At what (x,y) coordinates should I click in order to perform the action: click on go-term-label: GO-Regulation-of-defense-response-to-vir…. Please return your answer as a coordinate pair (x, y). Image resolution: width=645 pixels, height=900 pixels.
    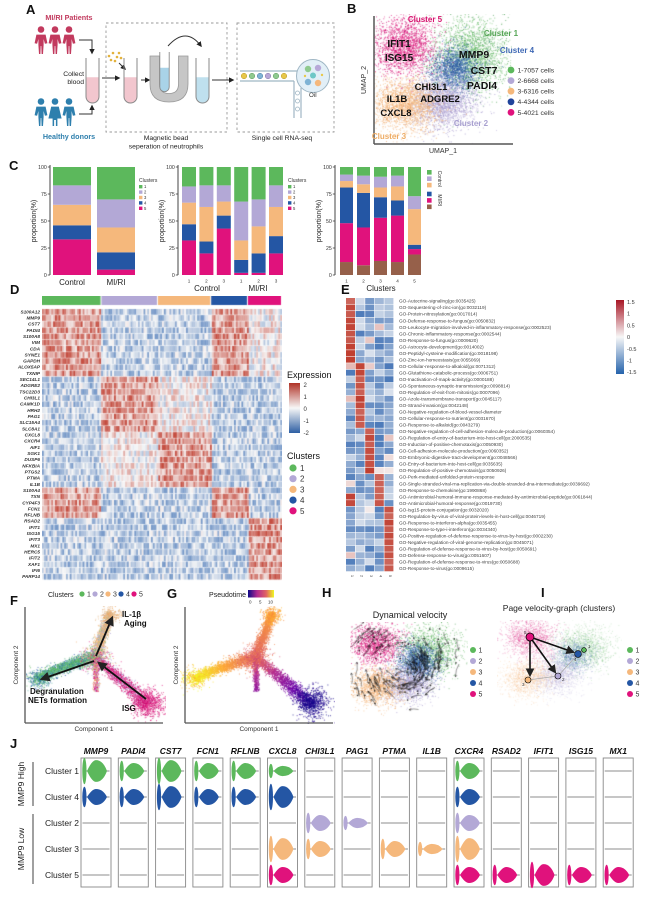
    Looking at the image, I should click on (468, 548).